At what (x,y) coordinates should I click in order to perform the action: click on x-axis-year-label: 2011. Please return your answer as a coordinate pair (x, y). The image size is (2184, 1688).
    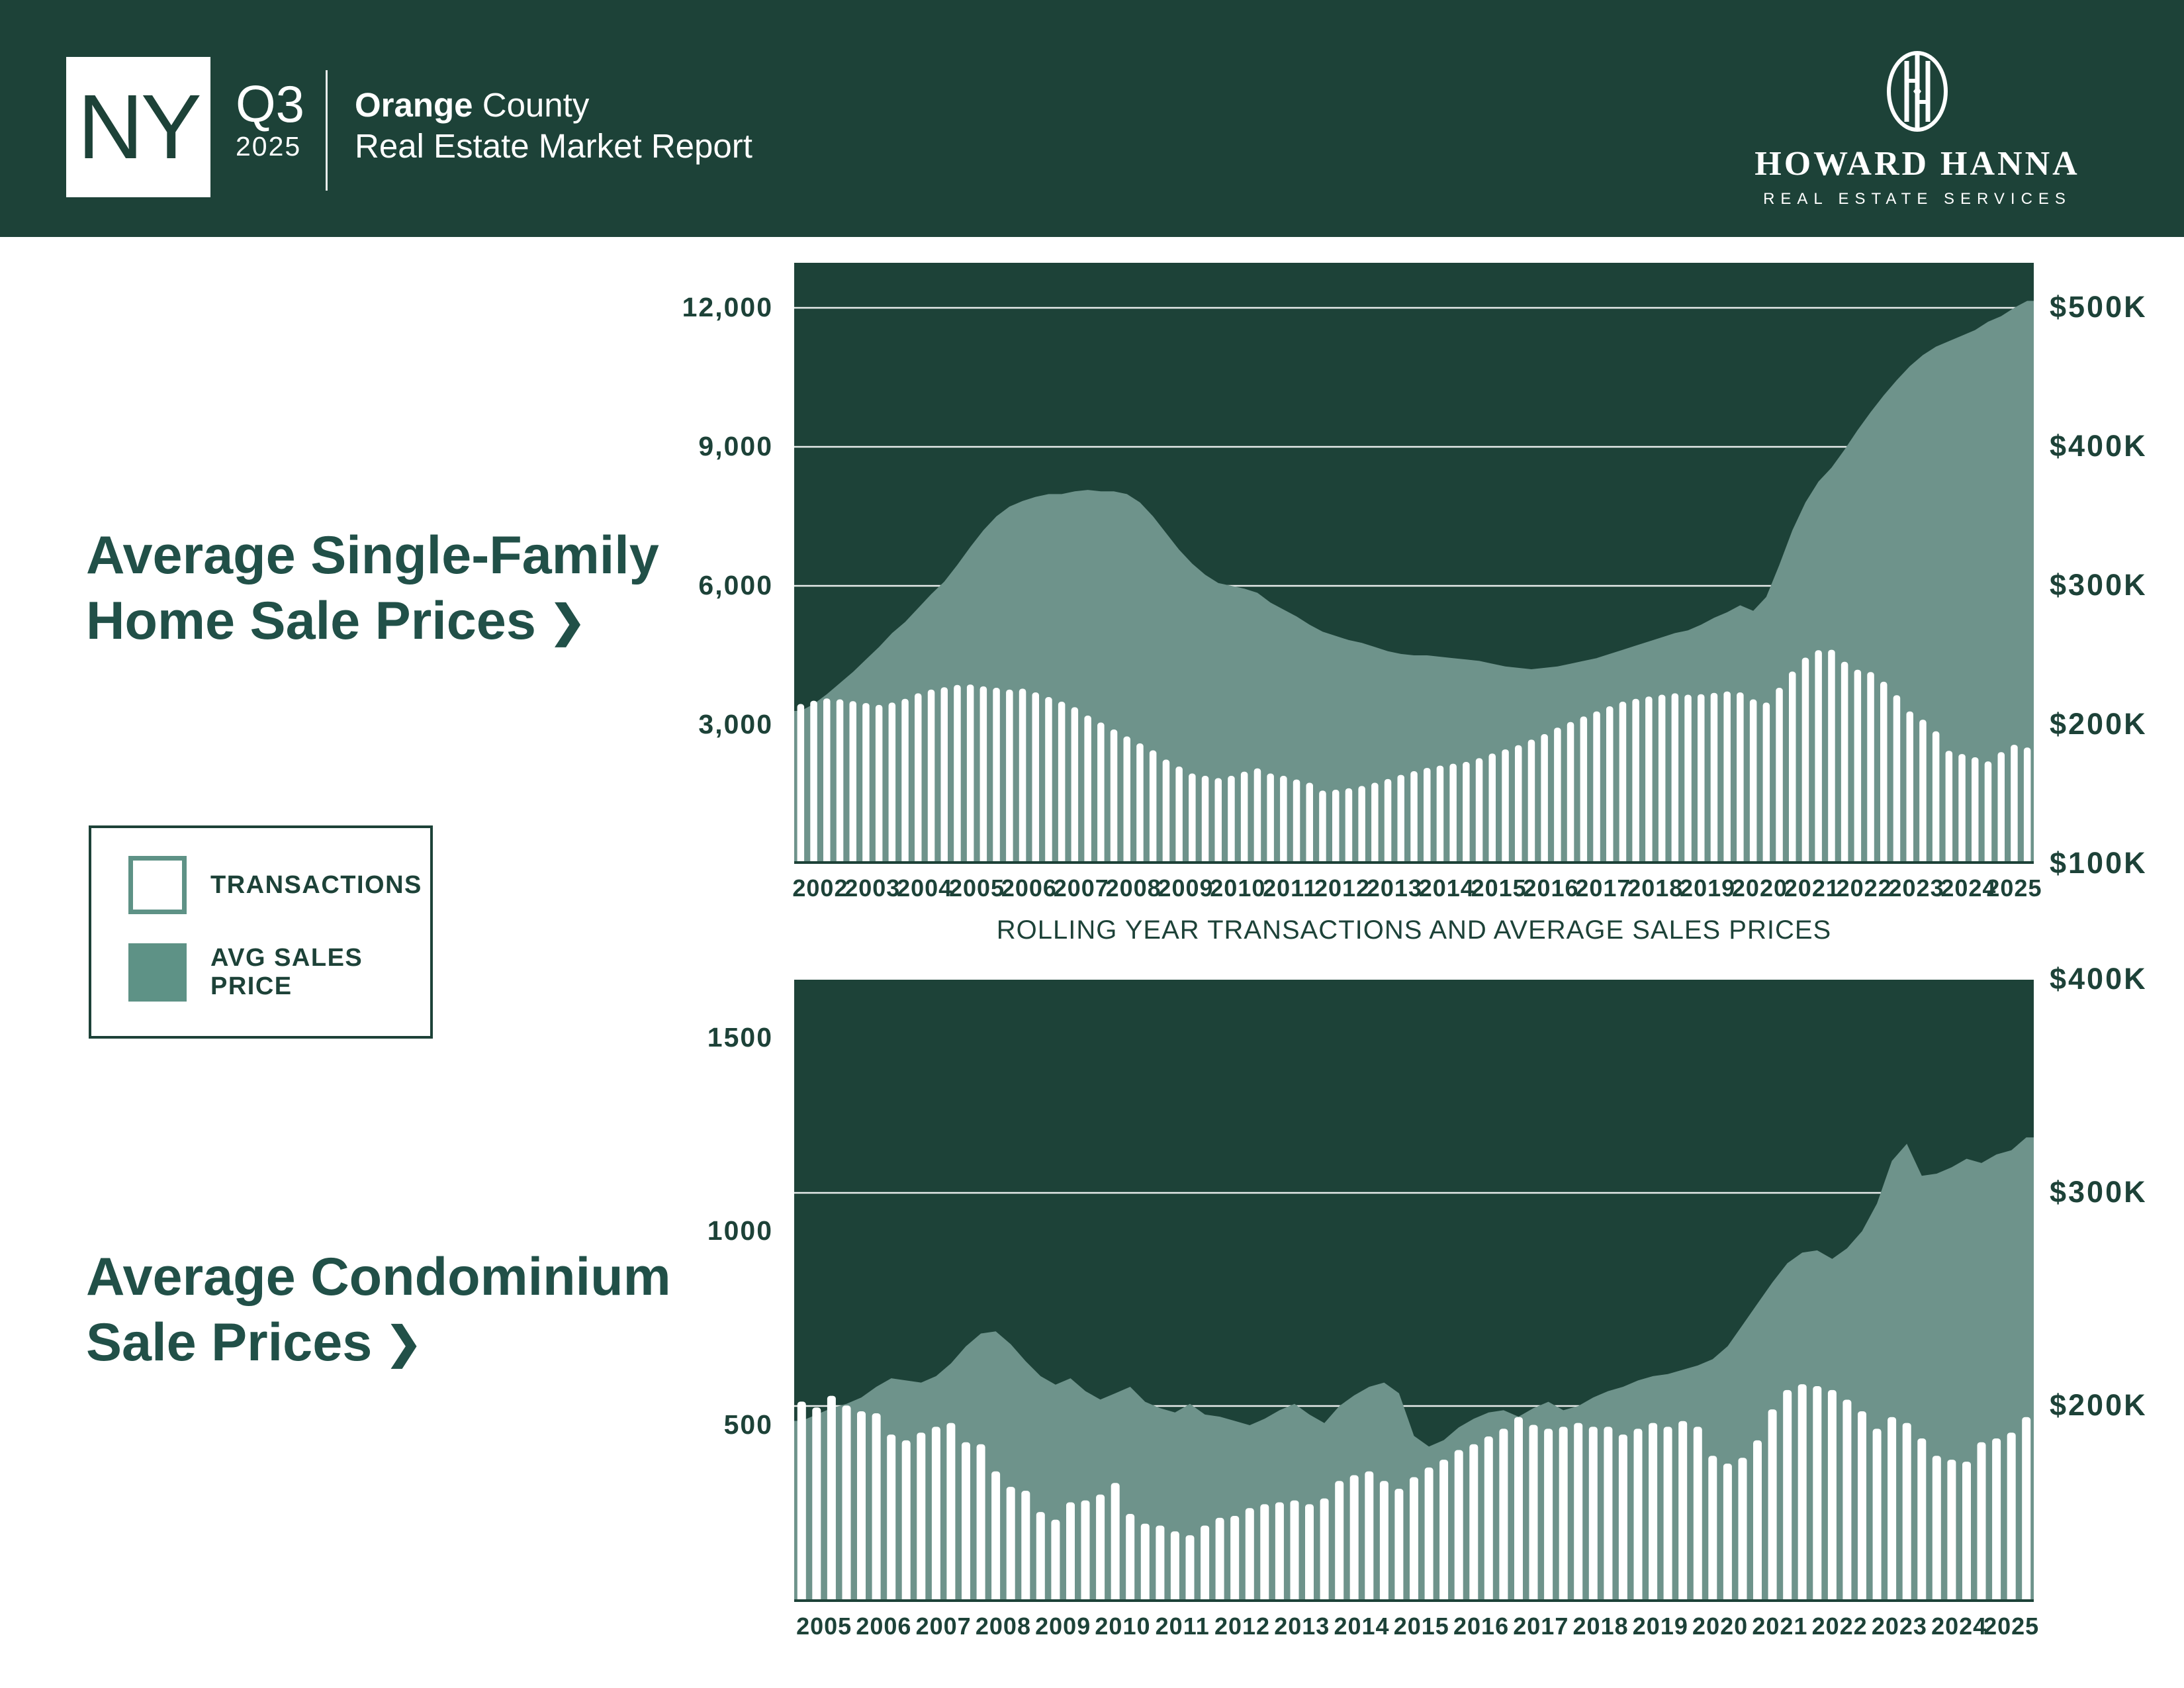
    Looking at the image, I should click on (1290, 888).